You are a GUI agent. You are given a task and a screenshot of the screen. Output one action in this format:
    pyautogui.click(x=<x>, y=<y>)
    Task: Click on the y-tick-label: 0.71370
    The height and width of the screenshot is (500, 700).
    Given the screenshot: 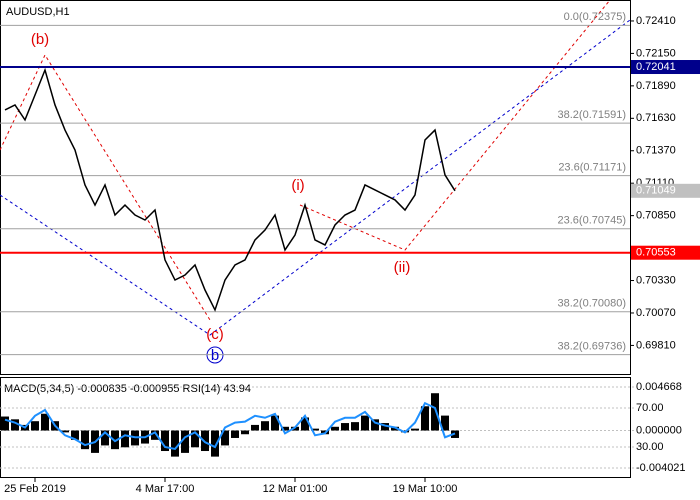 What is the action you would take?
    pyautogui.click(x=656, y=151)
    